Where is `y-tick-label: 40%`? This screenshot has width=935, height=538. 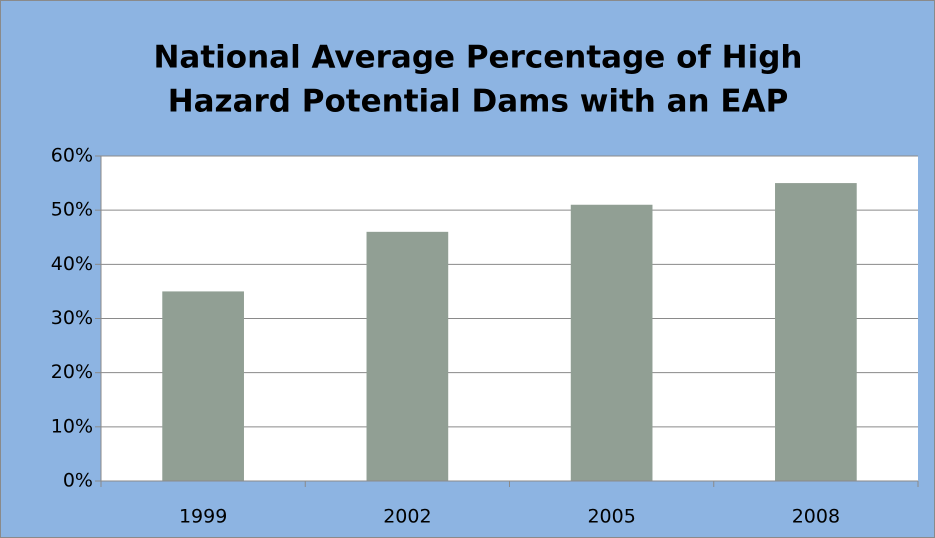 y-tick-label: 40% is located at coordinates (72, 264).